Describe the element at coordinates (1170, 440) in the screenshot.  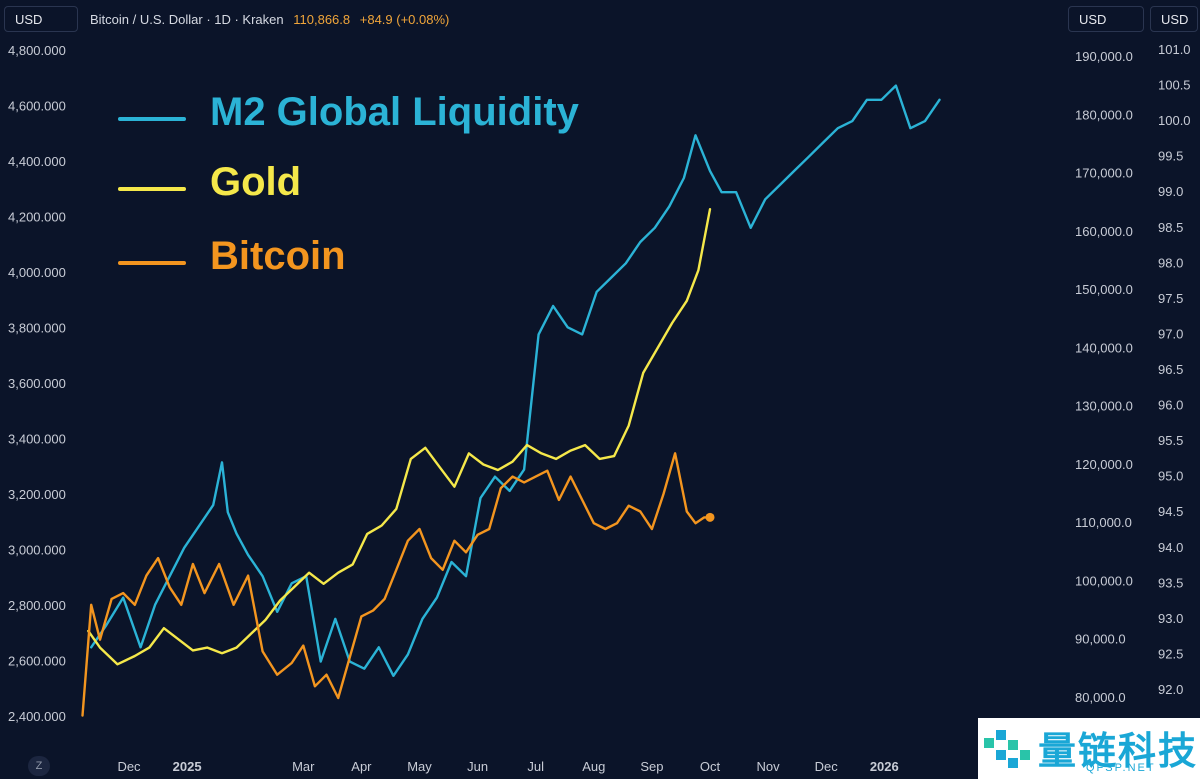
I see `right2-tick-label: 95.5` at that location.